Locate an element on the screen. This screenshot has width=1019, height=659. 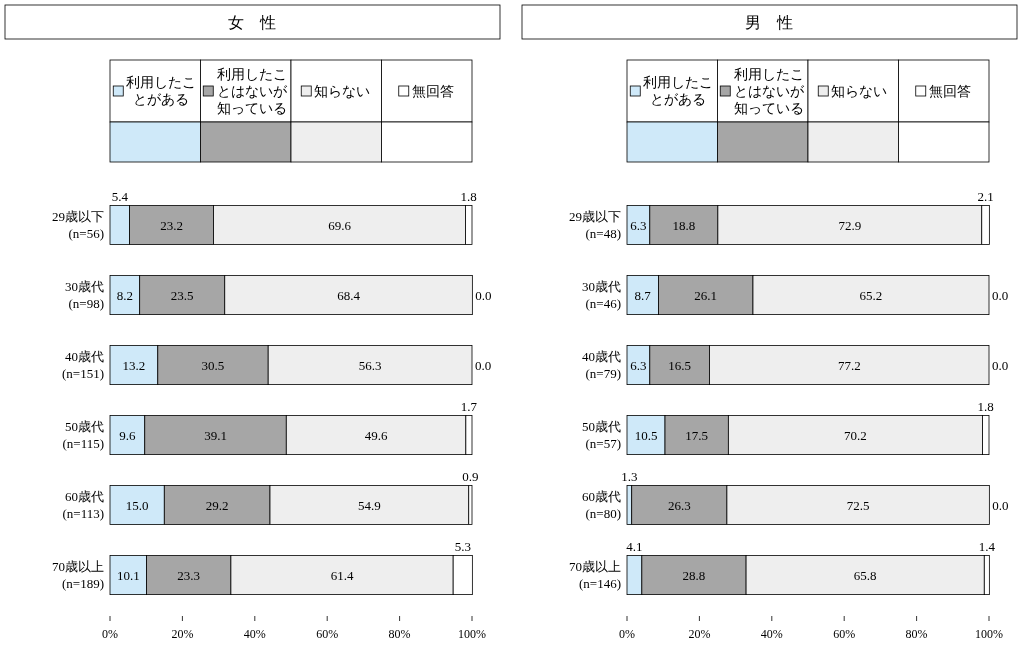
data-label: 56.3 is located at coordinates (370, 365).